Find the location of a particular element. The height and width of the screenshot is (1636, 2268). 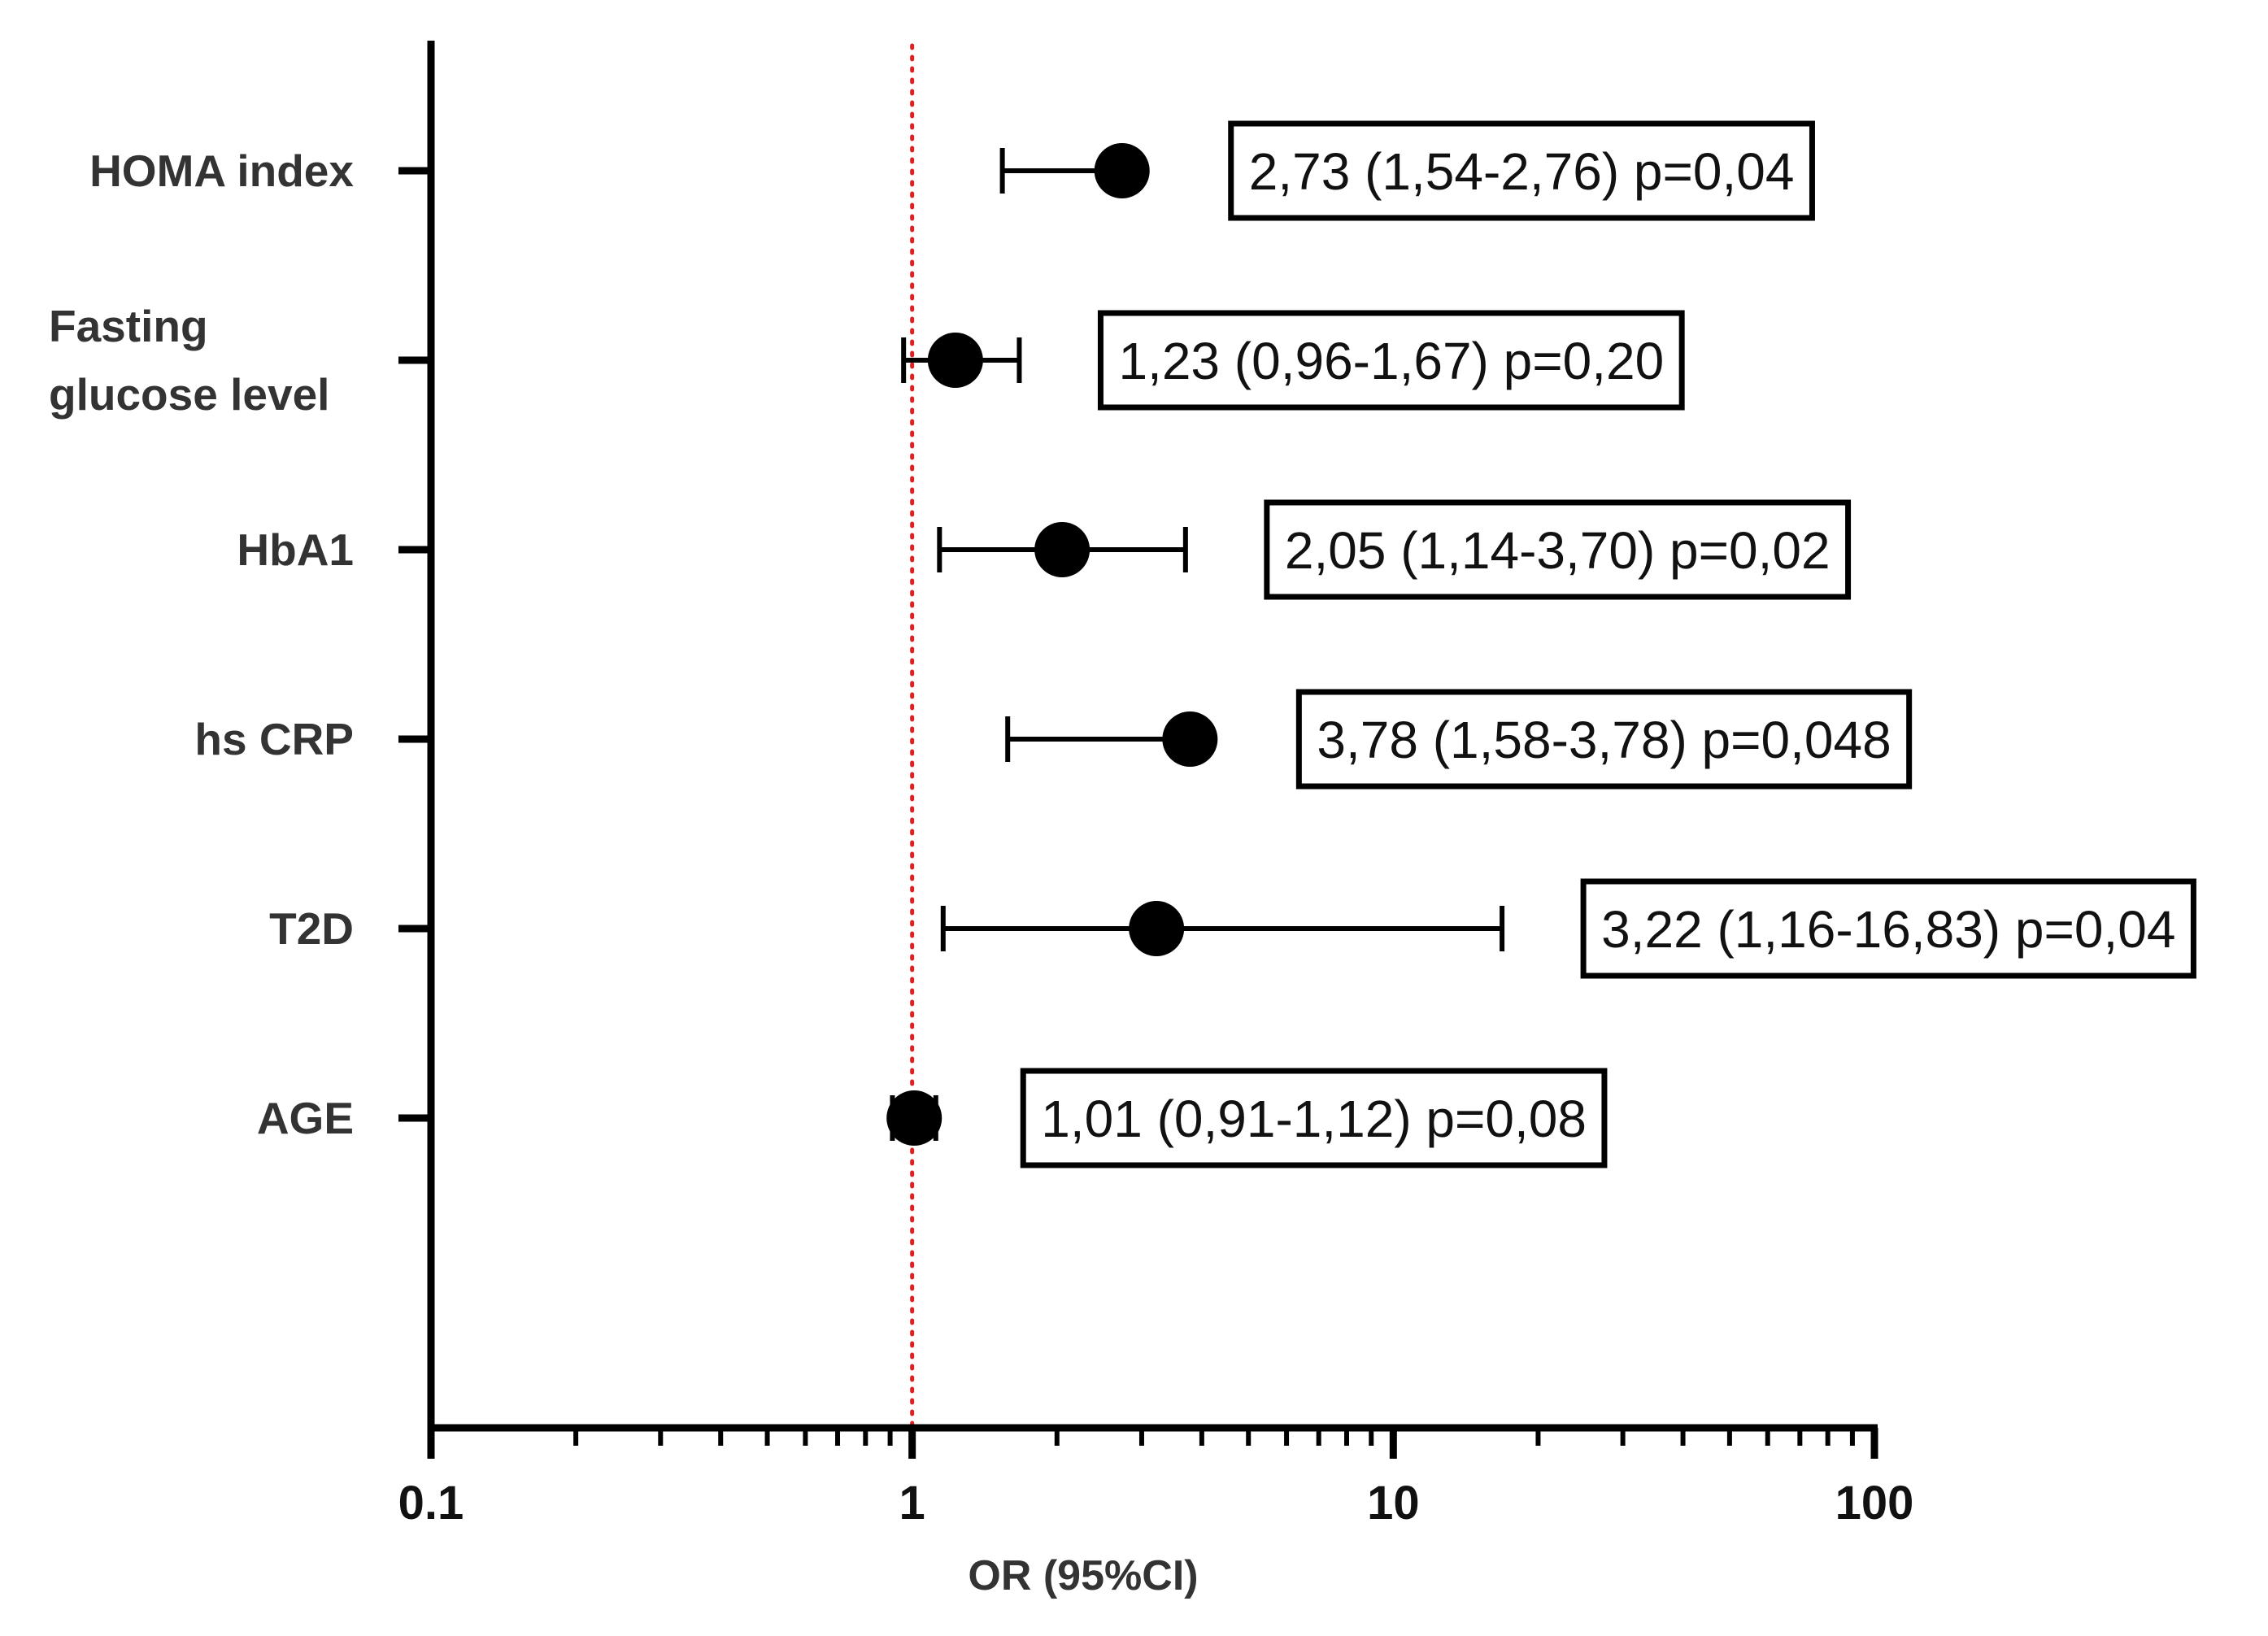

forest-row: HOMA index 2,73 (1,54-2,76) p=0,04 is located at coordinates (952, 170).